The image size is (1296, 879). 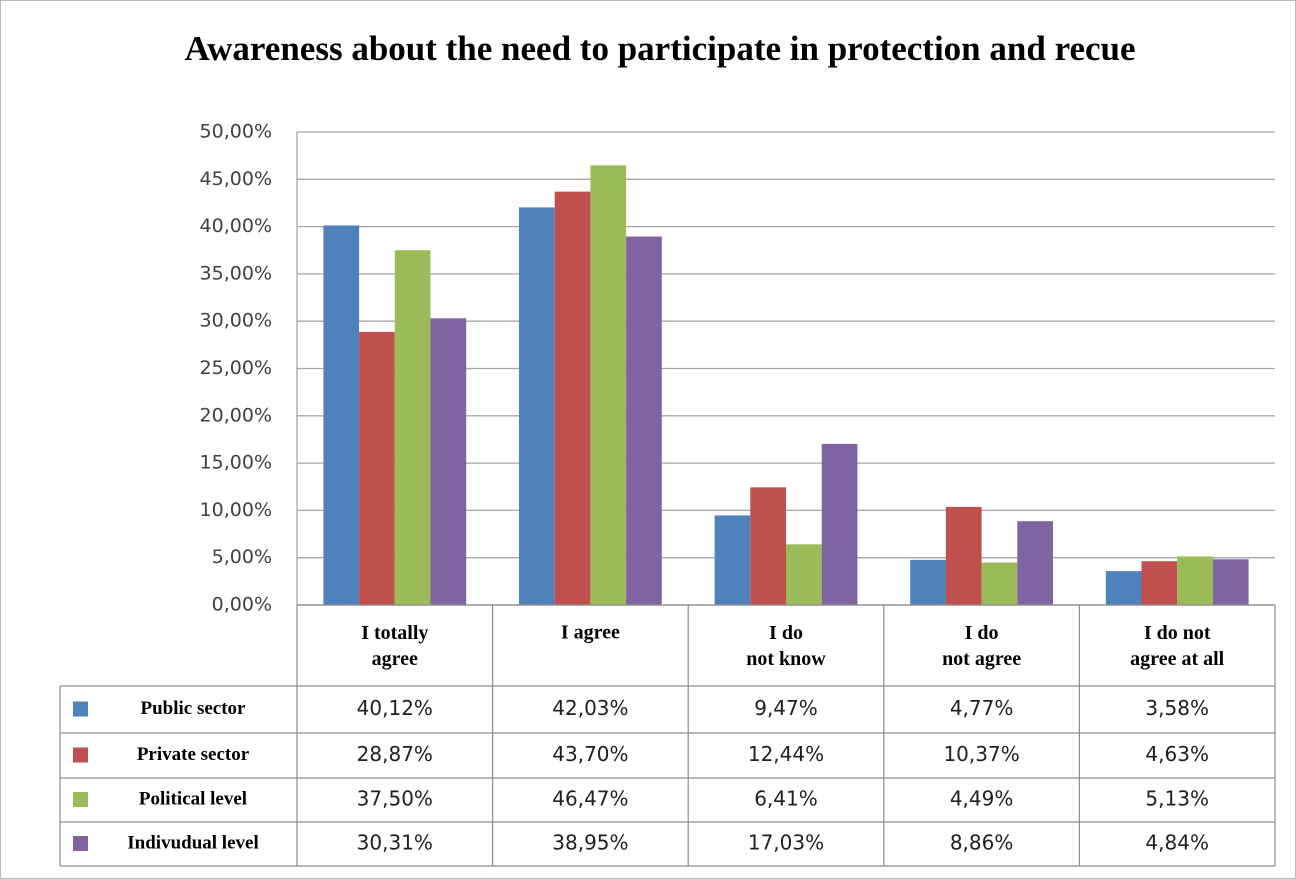 What do you see at coordinates (193, 798) in the screenshot?
I see `legend-label: Political level` at bounding box center [193, 798].